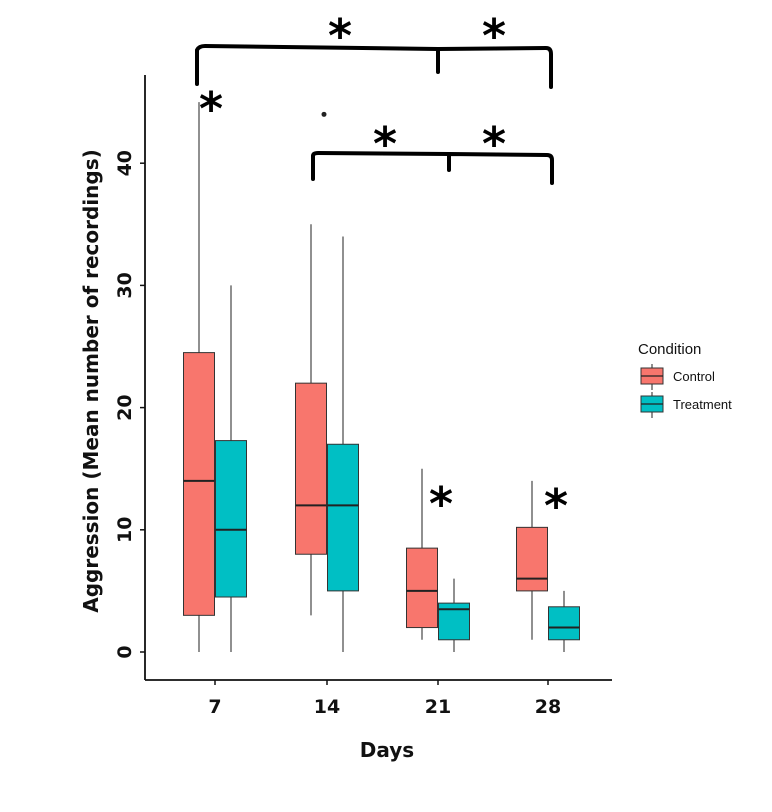 The width and height of the screenshot is (772, 812). I want to click on x-tick-label: 14, so click(327, 707).